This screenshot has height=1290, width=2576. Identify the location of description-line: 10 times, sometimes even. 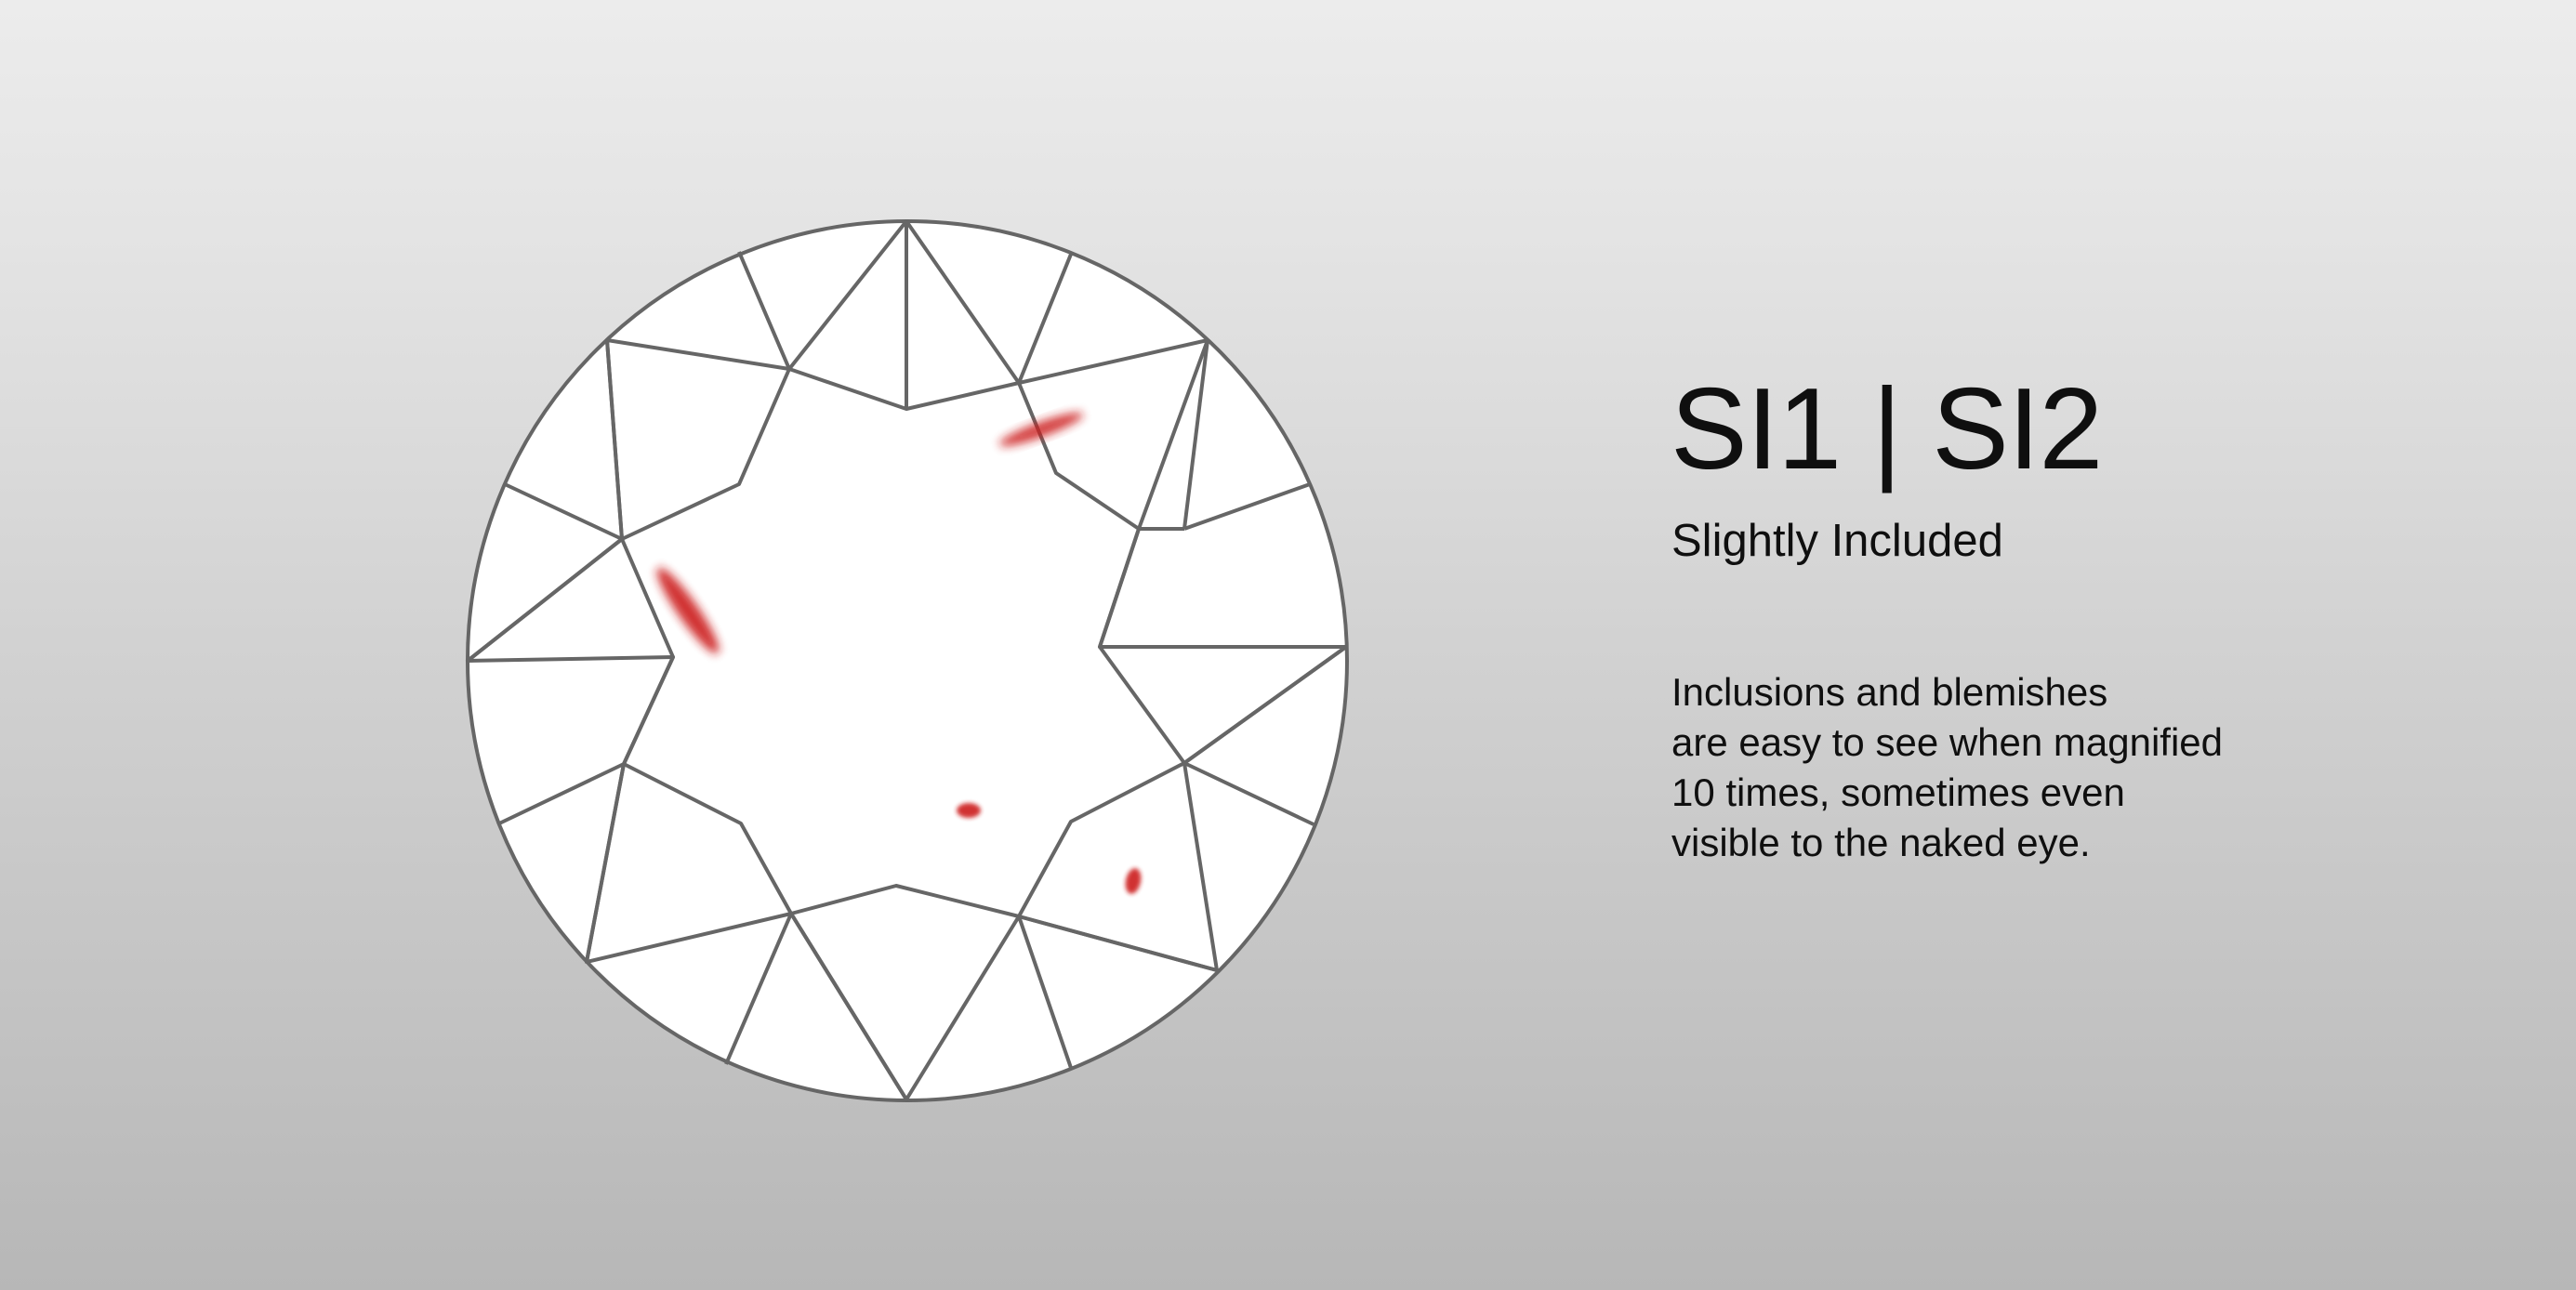
(1898, 792).